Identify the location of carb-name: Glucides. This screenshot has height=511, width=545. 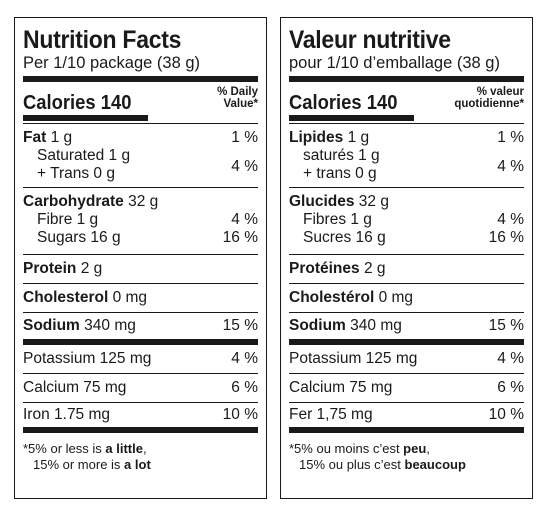
(322, 201).